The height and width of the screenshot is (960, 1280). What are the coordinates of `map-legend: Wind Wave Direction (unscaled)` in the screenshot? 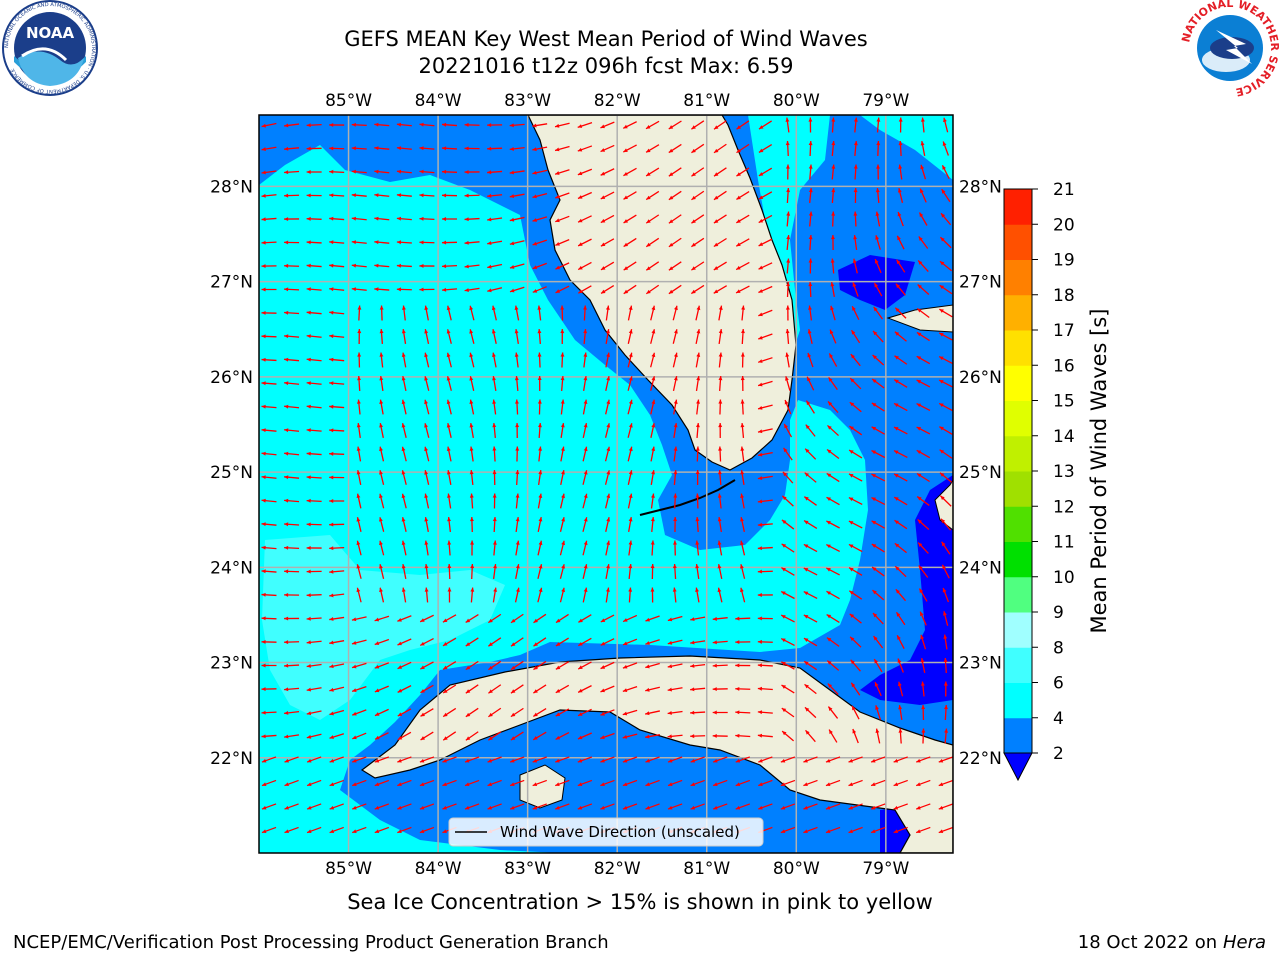 It's located at (606, 832).